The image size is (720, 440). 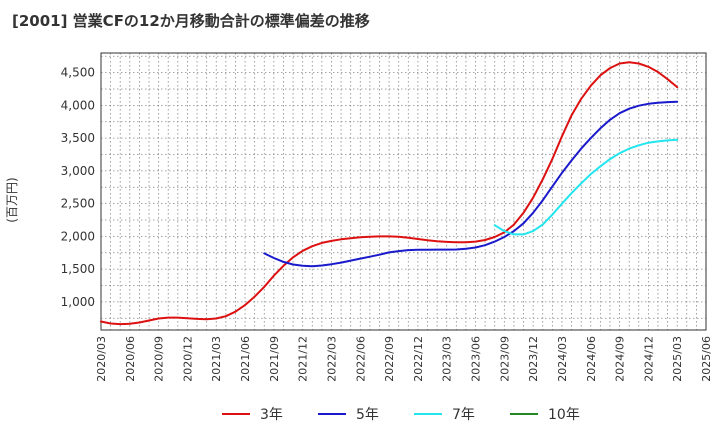 I want to click on x-tick-label: 2023/12, so click(x=533, y=359).